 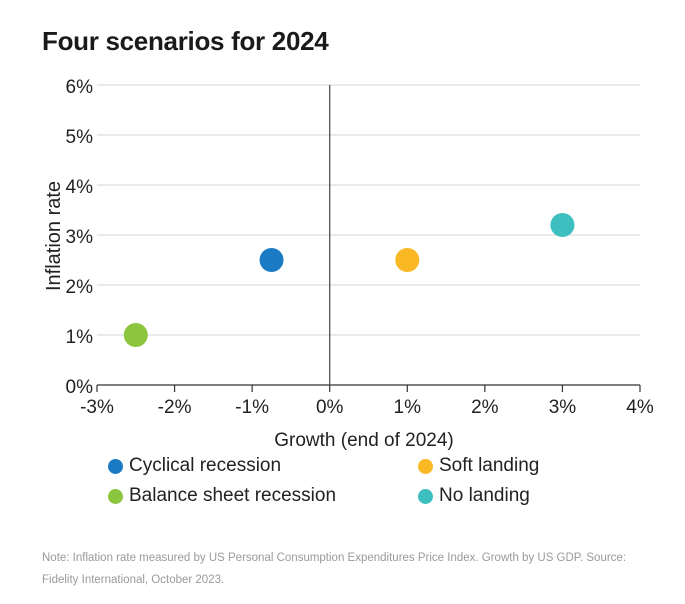 I want to click on x-tick-label: 1%, so click(x=408, y=407).